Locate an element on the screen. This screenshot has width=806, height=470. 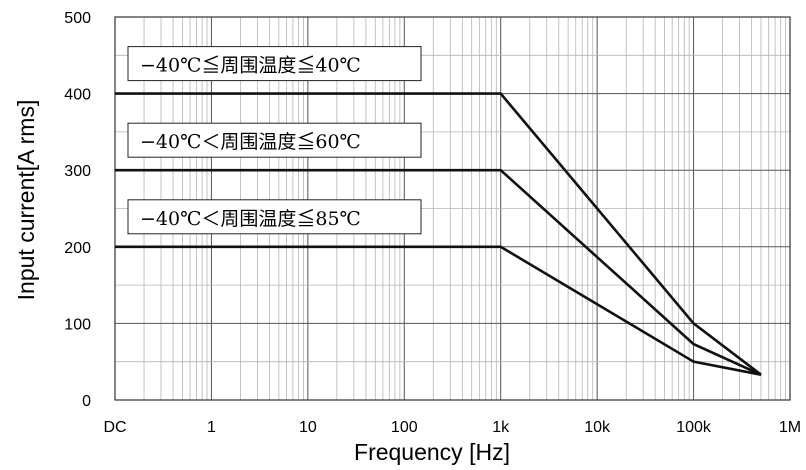
y-tick-label: 100 is located at coordinates (77, 324).